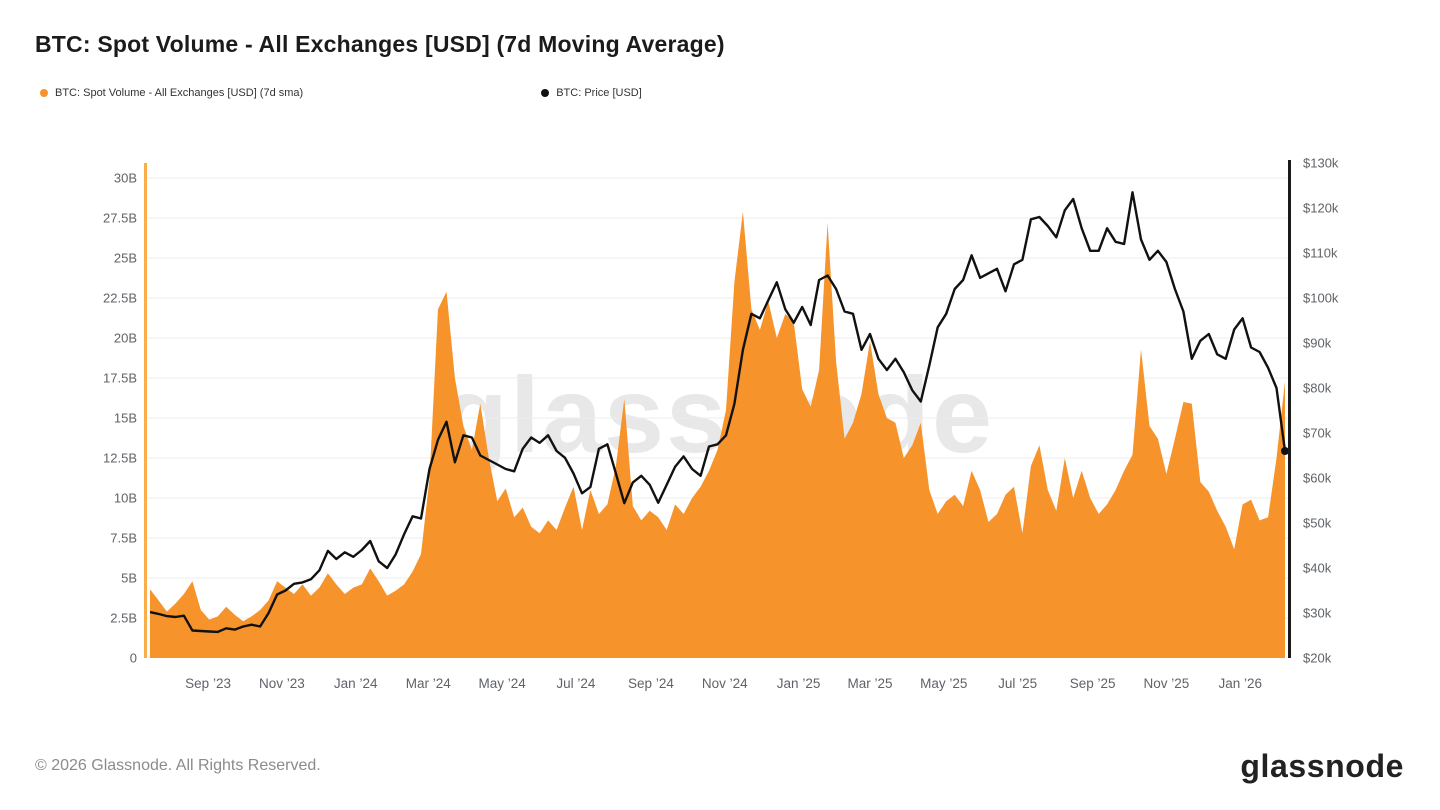 The image size is (1440, 810). What do you see at coordinates (1317, 523) in the screenshot?
I see `right-axis-tick-label: $50k` at bounding box center [1317, 523].